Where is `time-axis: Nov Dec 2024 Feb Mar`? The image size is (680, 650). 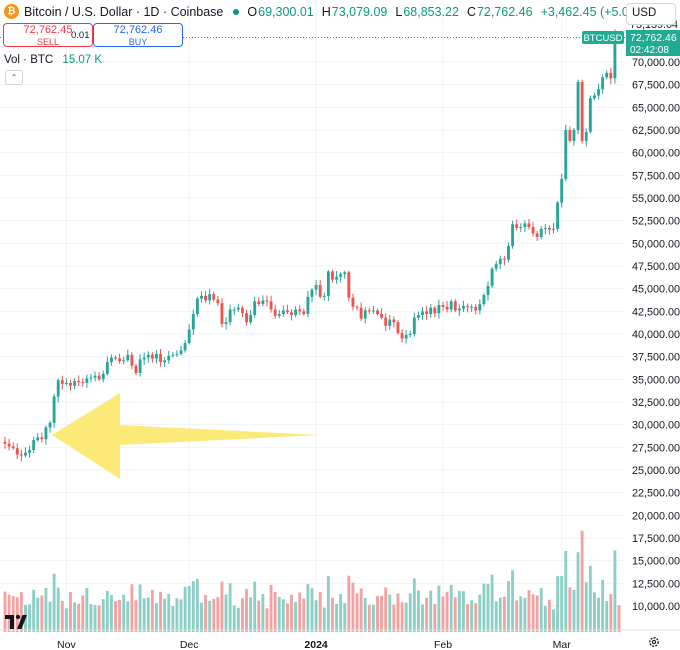 time-axis: Nov Dec 2024 Feb Mar is located at coordinates (340, 639).